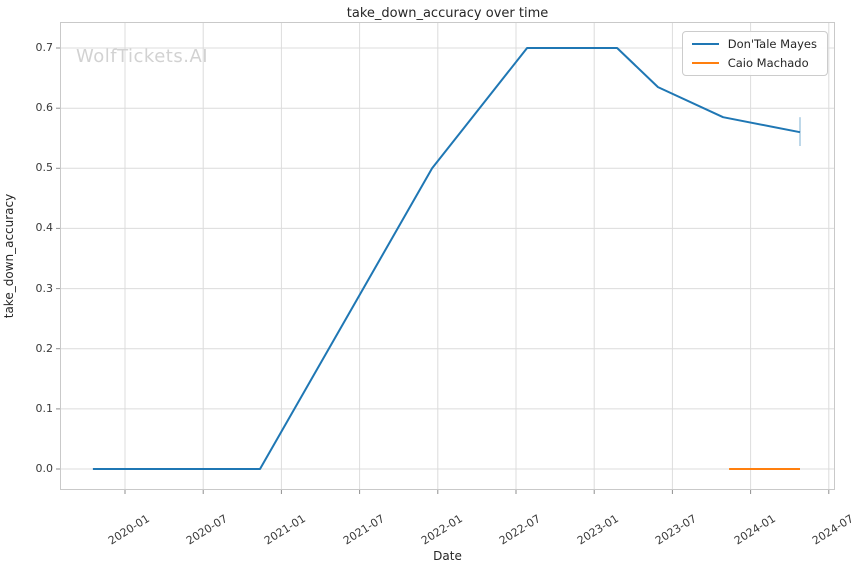 The image size is (860, 575). What do you see at coordinates (676, 530) in the screenshot?
I see `x-tick-label: 2023-07` at bounding box center [676, 530].